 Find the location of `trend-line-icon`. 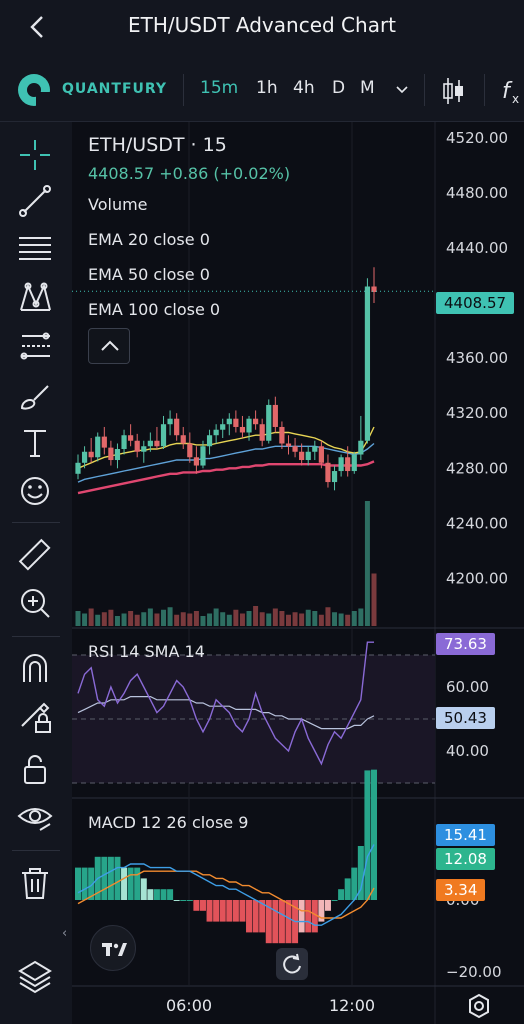

trend-line-icon is located at coordinates (35, 201).